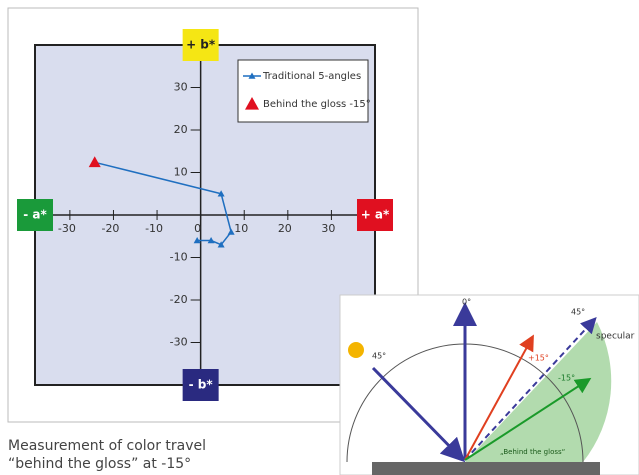  What do you see at coordinates (181, 87) in the screenshot?
I see `y-tick-label: 30` at bounding box center [181, 87].